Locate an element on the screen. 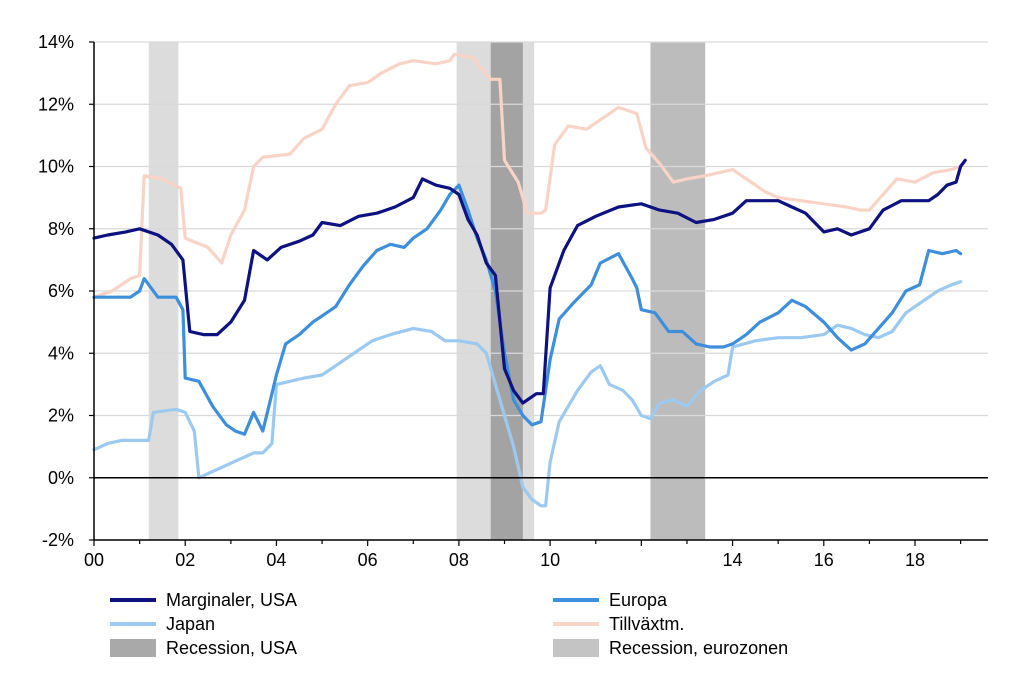 This screenshot has height=683, width=1024. y-tick-label-8: 14% is located at coordinates (56, 42).